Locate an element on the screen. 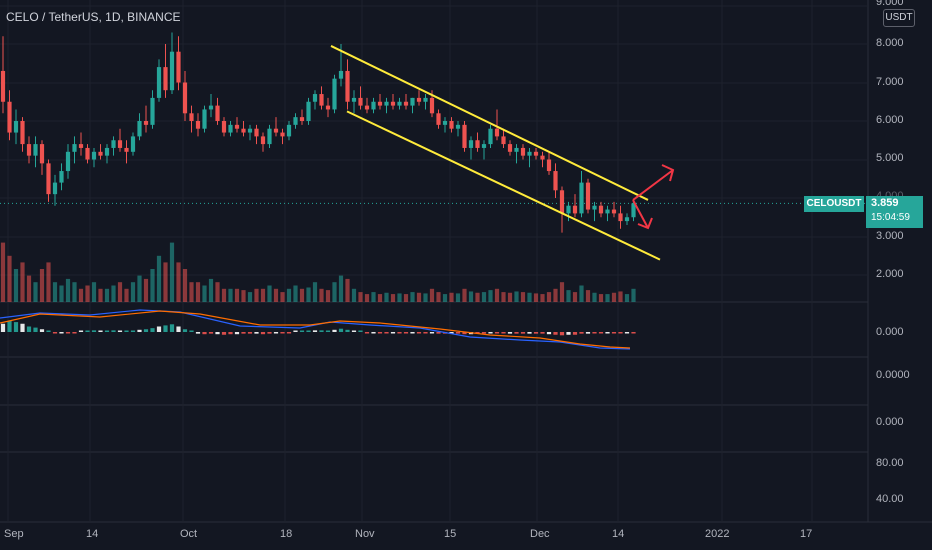 This screenshot has height=550, width=932. rsi-tick-40: 40.00 is located at coordinates (890, 499).